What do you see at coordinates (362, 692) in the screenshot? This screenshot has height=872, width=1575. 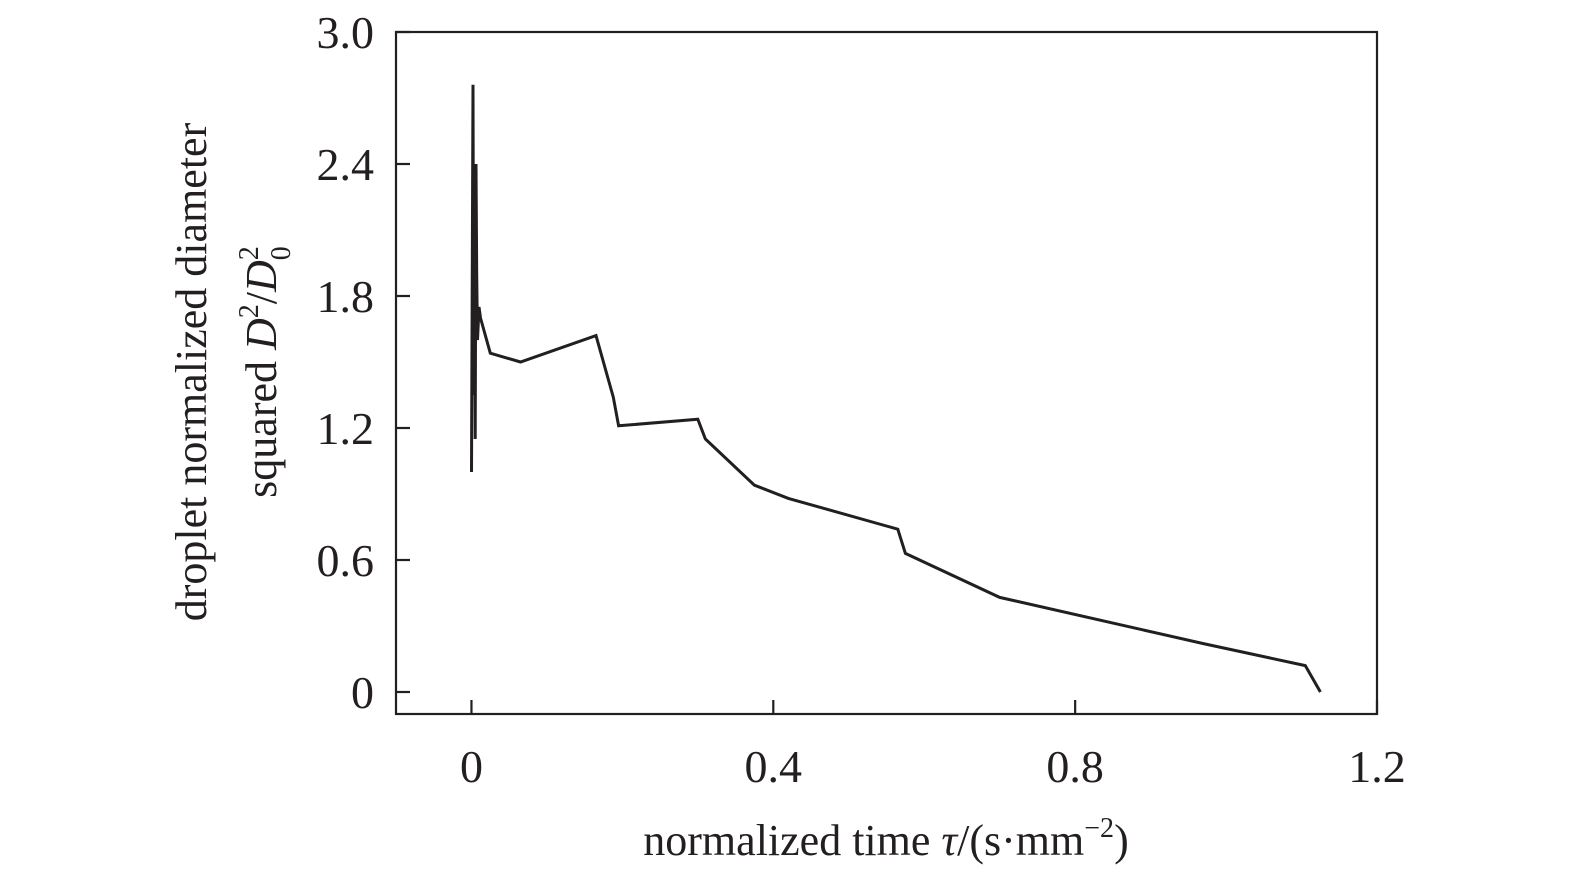 I see `y-tick-label: 0` at bounding box center [362, 692].